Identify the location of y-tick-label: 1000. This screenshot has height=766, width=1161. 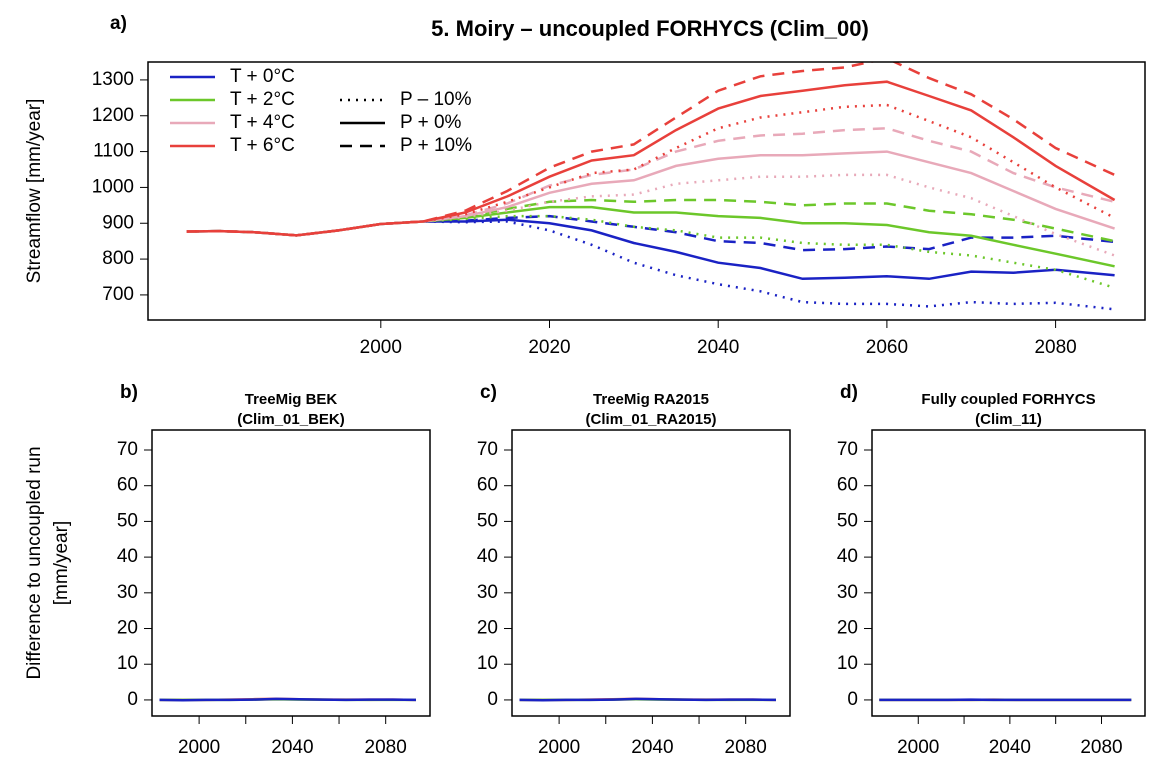
(113, 186).